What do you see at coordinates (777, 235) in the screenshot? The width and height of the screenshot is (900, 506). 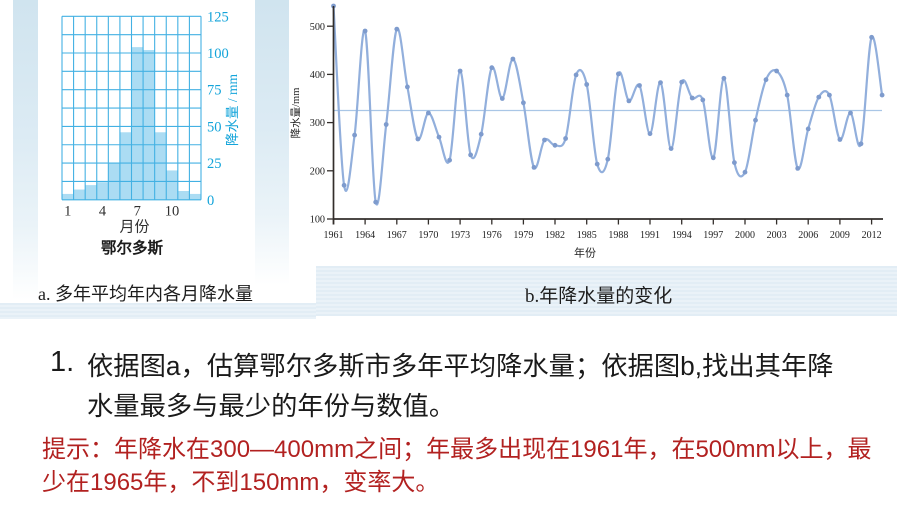 I see `svg-text: 2003` at bounding box center [777, 235].